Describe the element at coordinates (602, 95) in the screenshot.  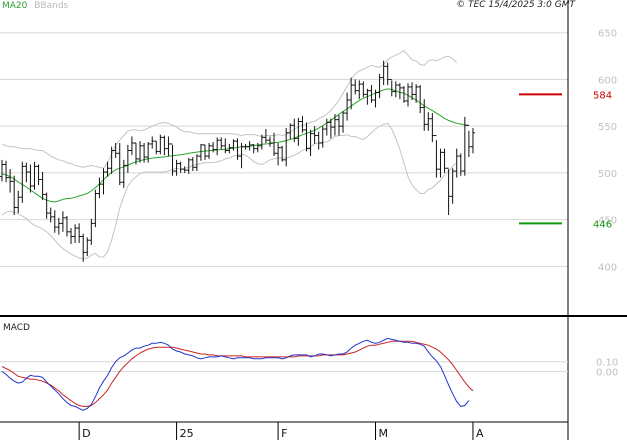
I see `resistance-level-label: 584` at that location.